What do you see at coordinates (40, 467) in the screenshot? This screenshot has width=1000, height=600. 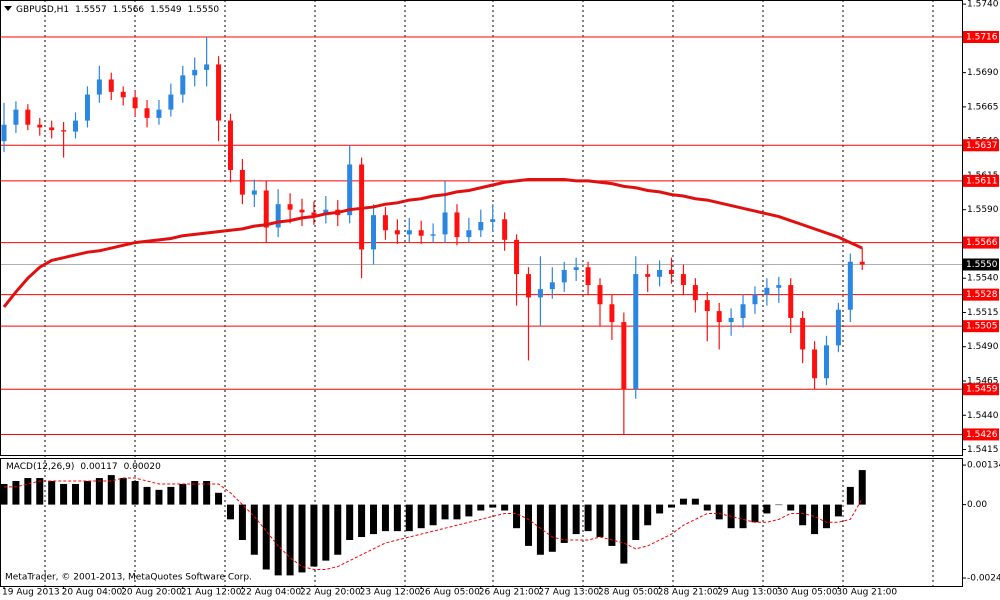 I see `indicator-name: MACD(12,26,9)` at bounding box center [40, 467].